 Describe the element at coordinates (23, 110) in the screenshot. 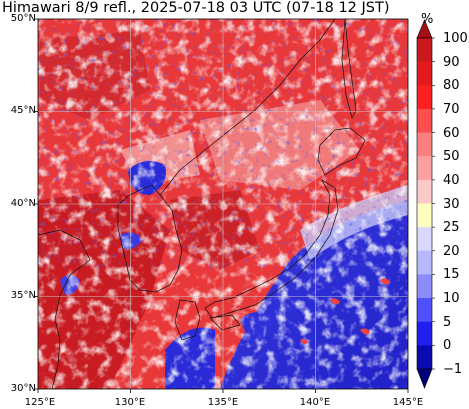

I see `lat-label-45: 45°N` at that location.